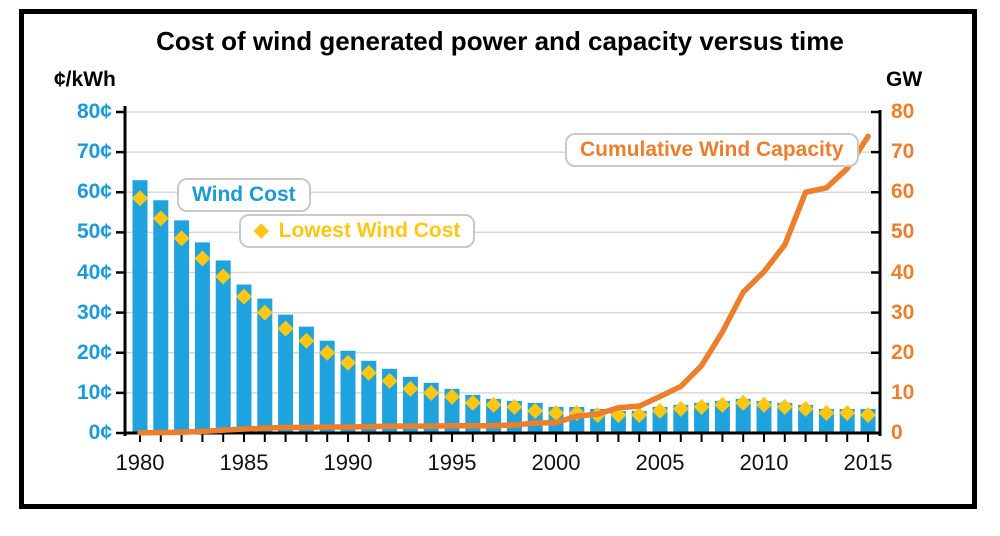 This screenshot has height=536, width=1000. I want to click on left-axis-tick-label: 80¢, so click(94, 111).